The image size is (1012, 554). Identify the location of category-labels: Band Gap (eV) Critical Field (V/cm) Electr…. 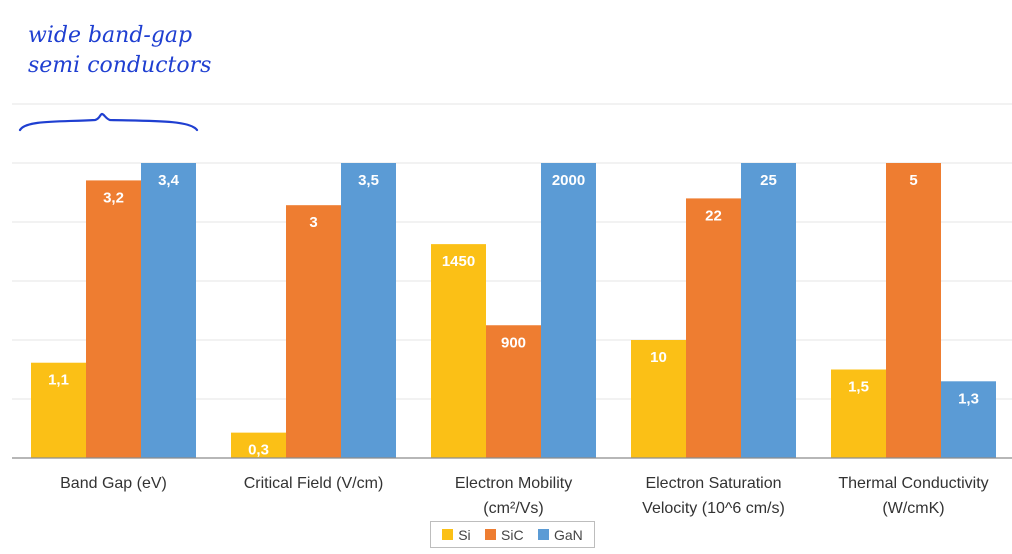
(524, 496).